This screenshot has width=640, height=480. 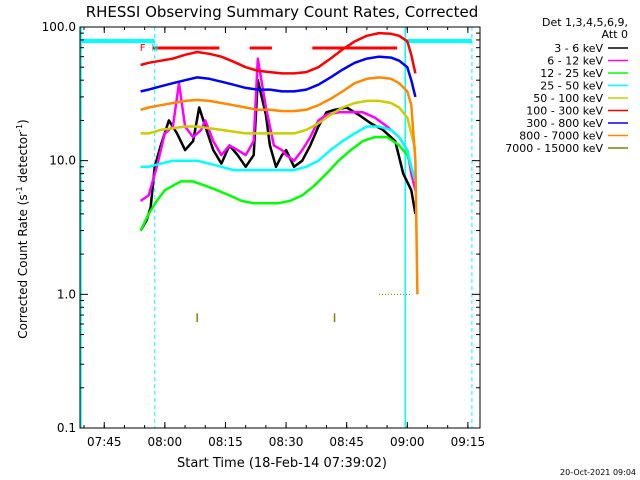 I want to click on legend-label: 50 - 100 keV, so click(x=568, y=98).